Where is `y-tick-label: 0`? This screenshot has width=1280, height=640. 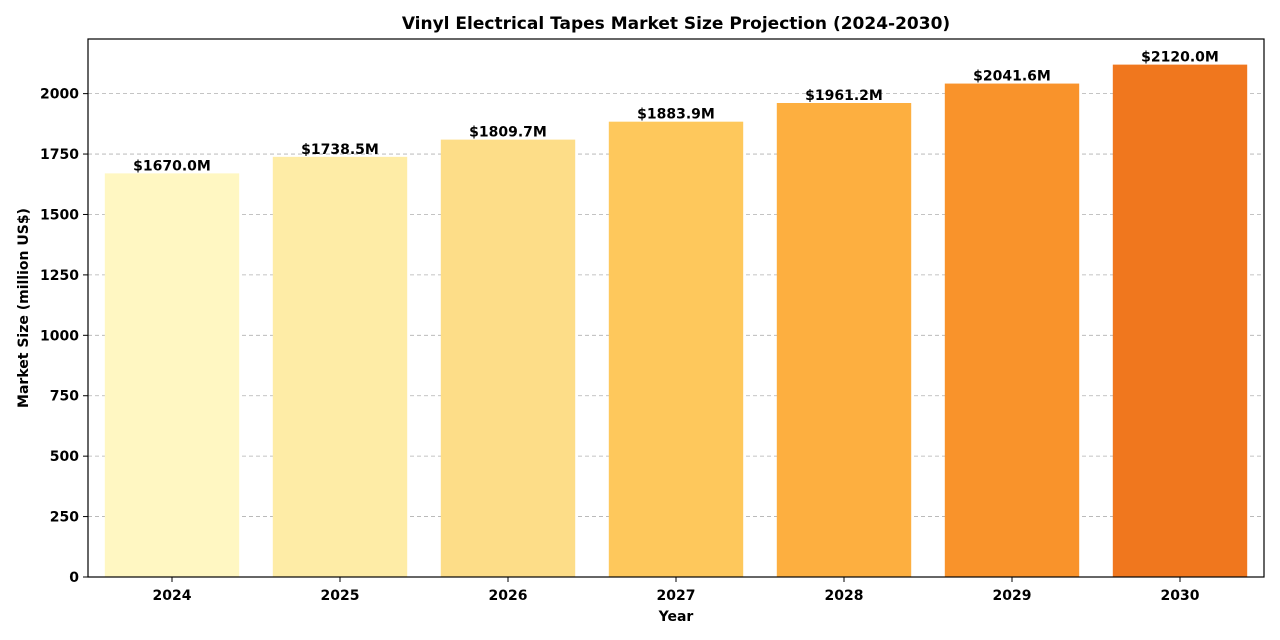
y-tick-label: 0 is located at coordinates (74, 578).